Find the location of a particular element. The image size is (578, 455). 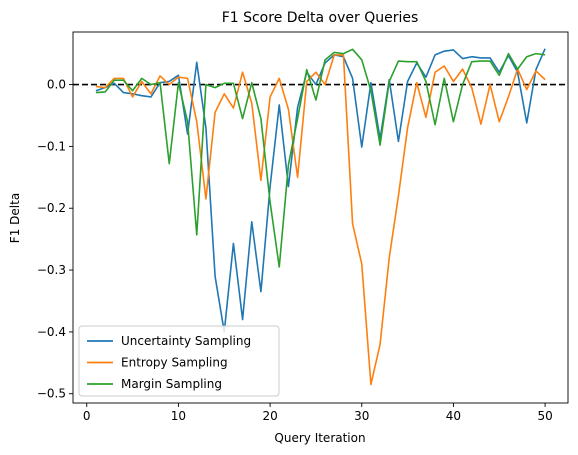

x-tick-label: 30 is located at coordinates (361, 416).